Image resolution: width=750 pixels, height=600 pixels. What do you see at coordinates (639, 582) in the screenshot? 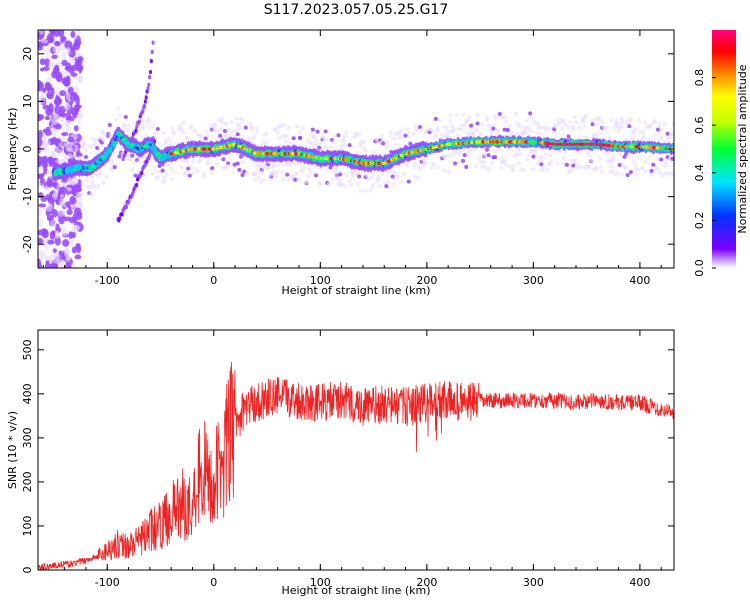
I see `snr-xtick-label: 400` at bounding box center [639, 582].